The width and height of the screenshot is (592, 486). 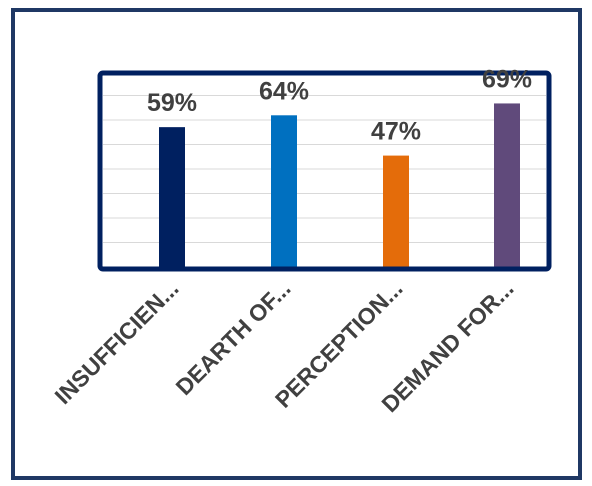 I want to click on data-label: 47%, so click(x=396, y=132).